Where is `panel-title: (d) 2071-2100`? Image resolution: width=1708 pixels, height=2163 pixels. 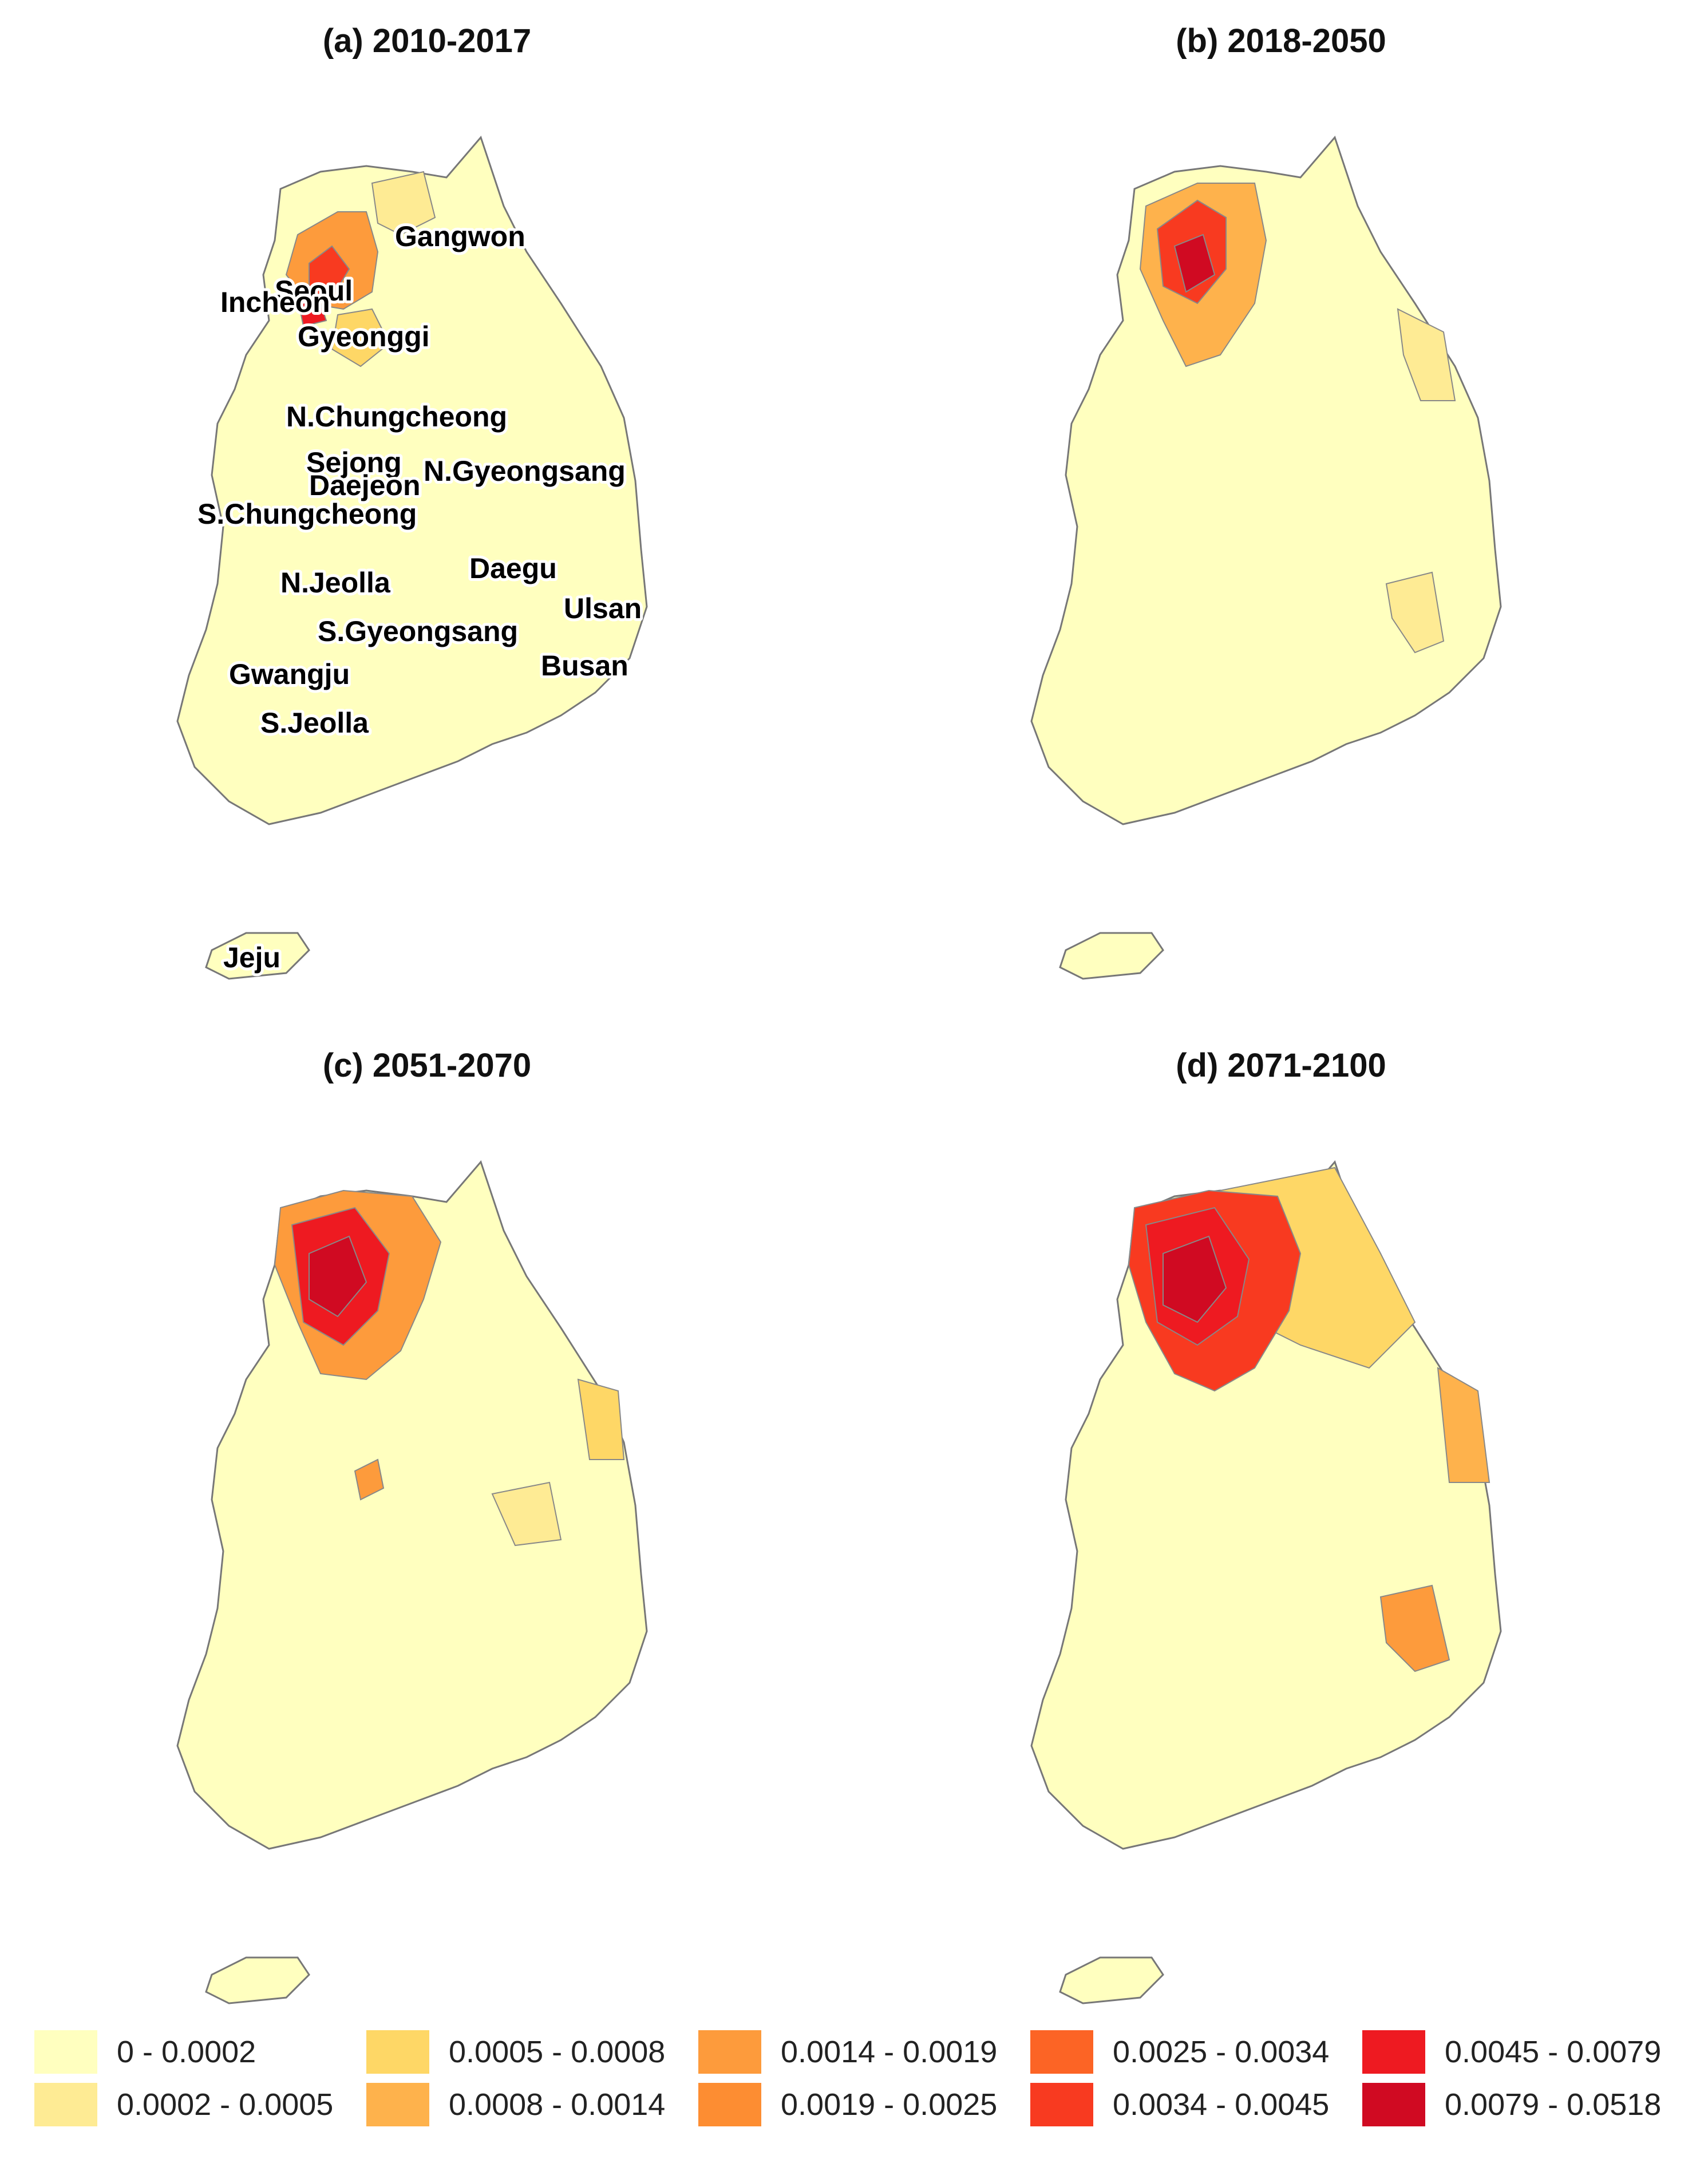
panel-title: (d) 2071-2100 is located at coordinates (1281, 1065).